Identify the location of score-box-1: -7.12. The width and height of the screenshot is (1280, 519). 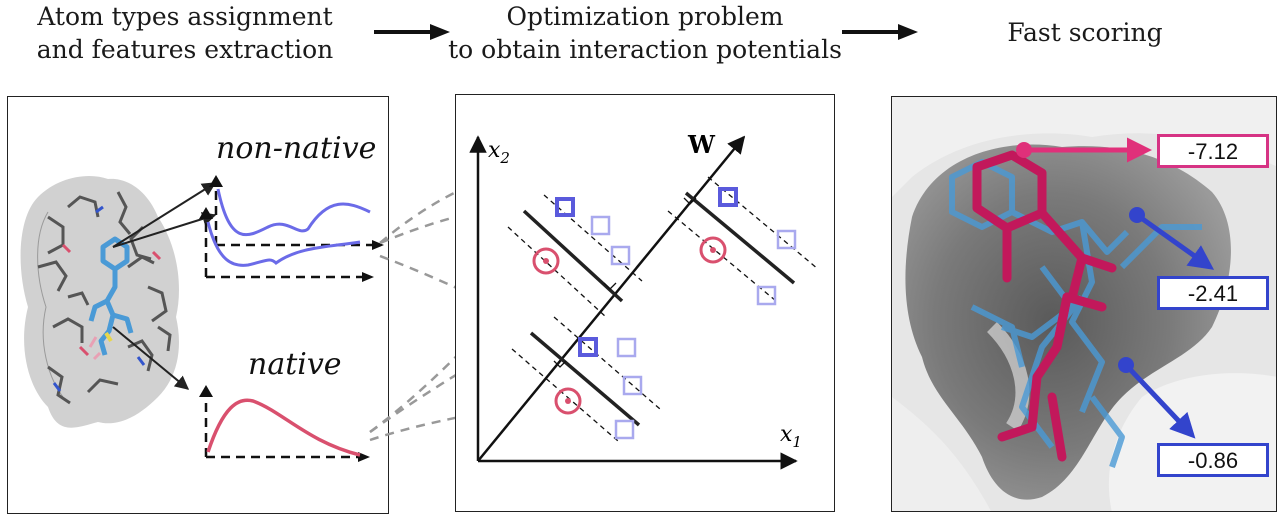
(1213, 151).